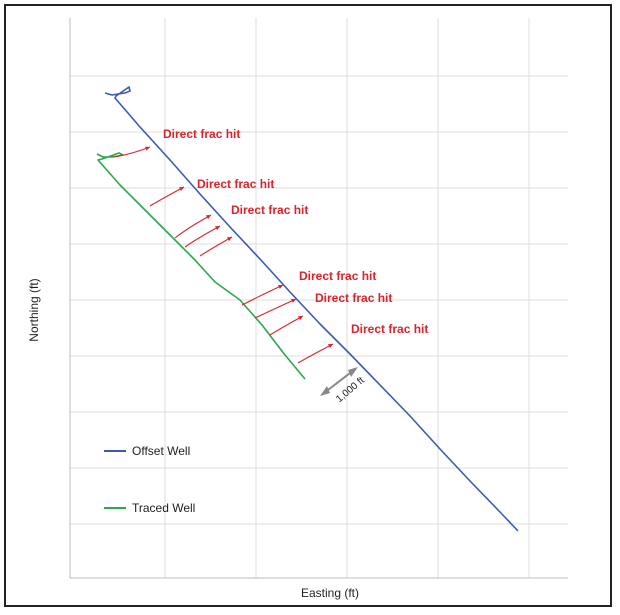 This screenshot has width=620, height=615. What do you see at coordinates (353, 372) in the screenshot?
I see `scale-bar-arrowhead-right` at bounding box center [353, 372].